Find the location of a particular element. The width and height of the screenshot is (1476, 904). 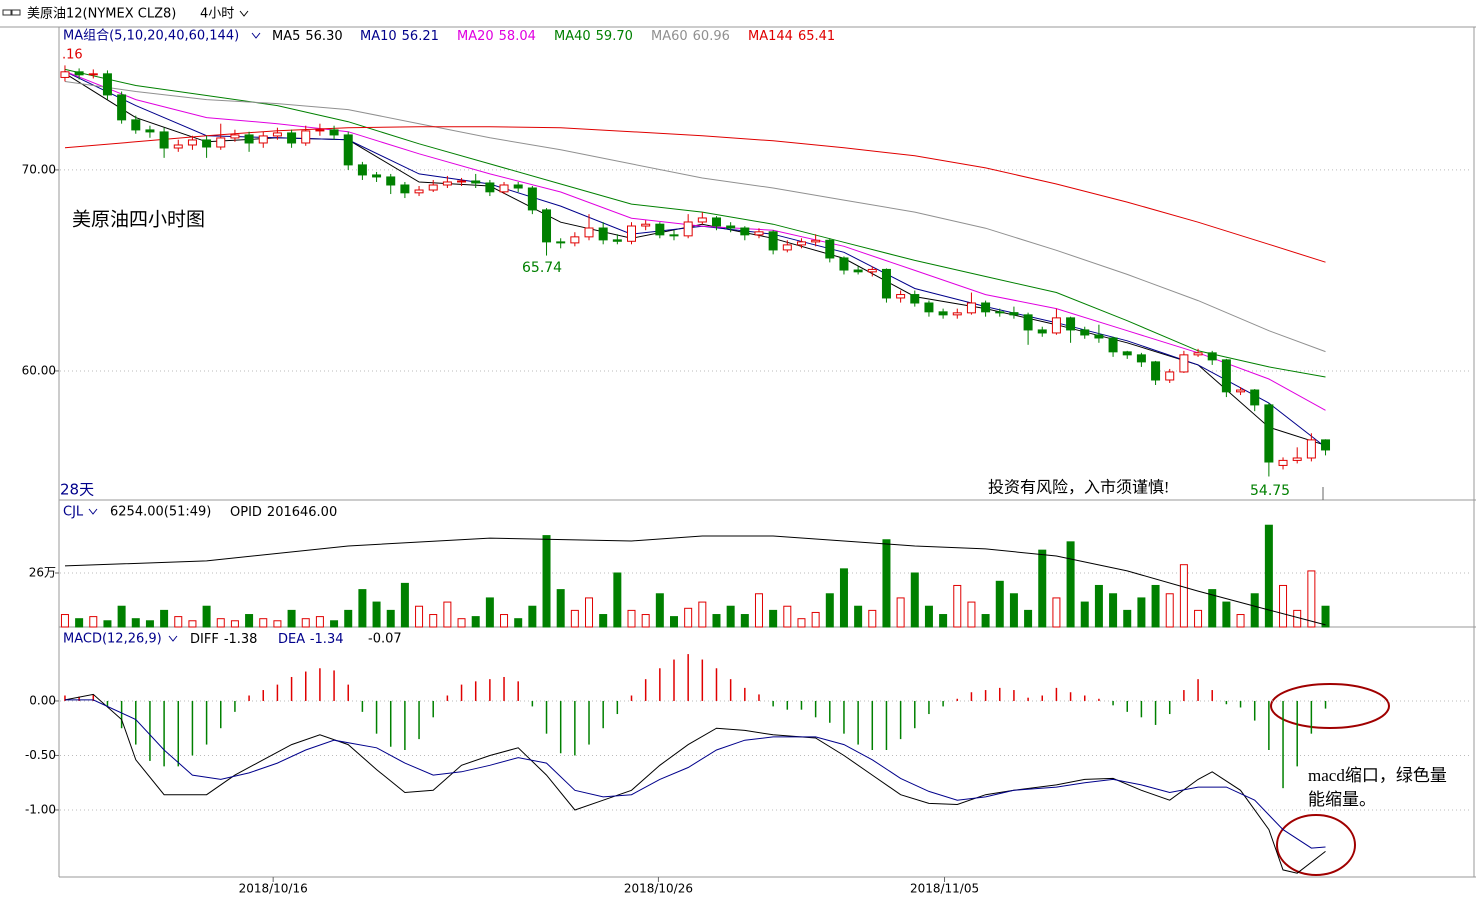

legend-entry: MA144 65.41 is located at coordinates (791, 36).